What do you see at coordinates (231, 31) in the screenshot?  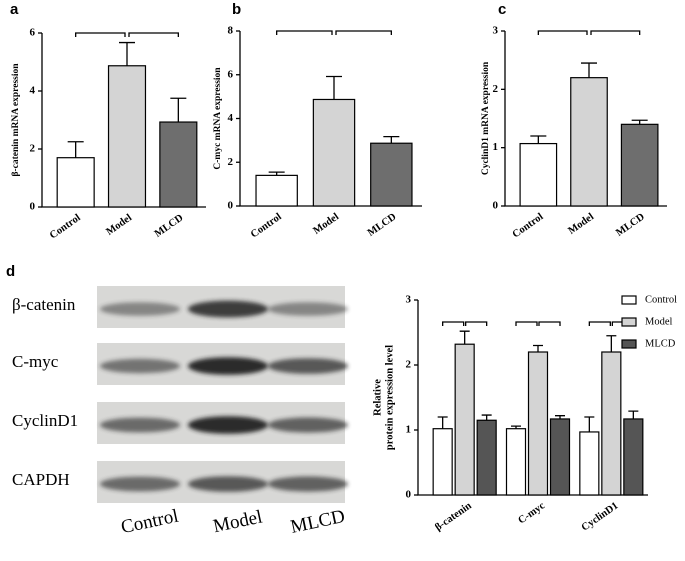 I see `y-tick-label: 8` at bounding box center [231, 31].